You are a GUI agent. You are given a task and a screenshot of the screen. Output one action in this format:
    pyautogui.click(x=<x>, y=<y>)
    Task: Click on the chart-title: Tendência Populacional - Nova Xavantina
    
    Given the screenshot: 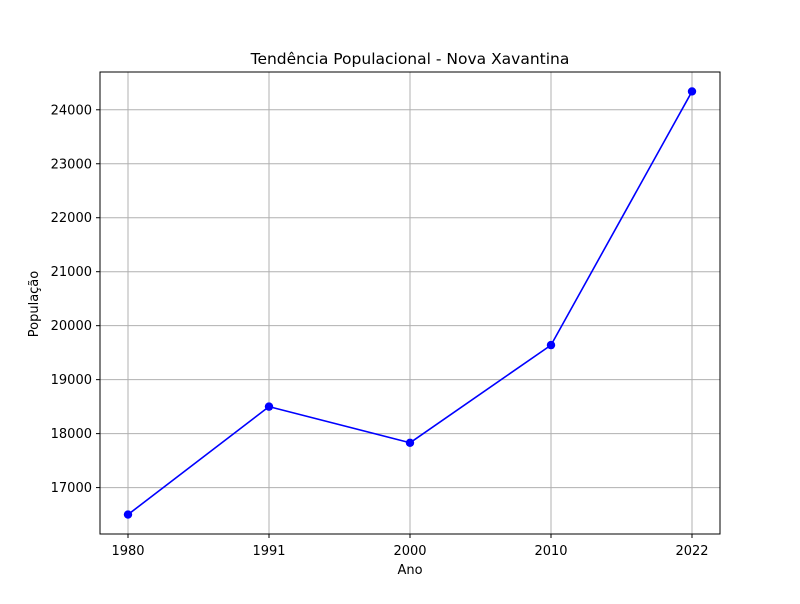 What is the action you would take?
    pyautogui.click(x=410, y=59)
    